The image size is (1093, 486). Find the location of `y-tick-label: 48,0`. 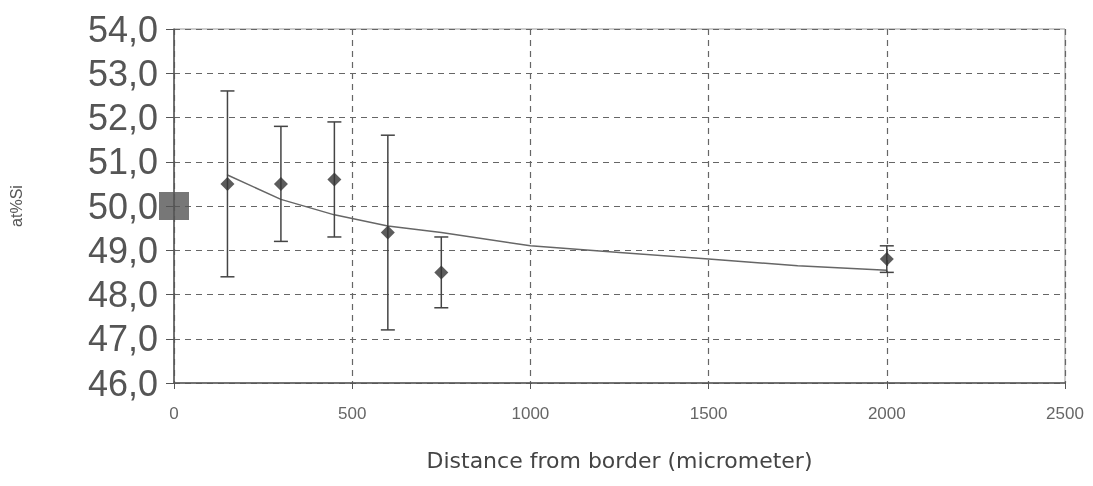

y-tick-label: 48,0 is located at coordinates (122, 294).